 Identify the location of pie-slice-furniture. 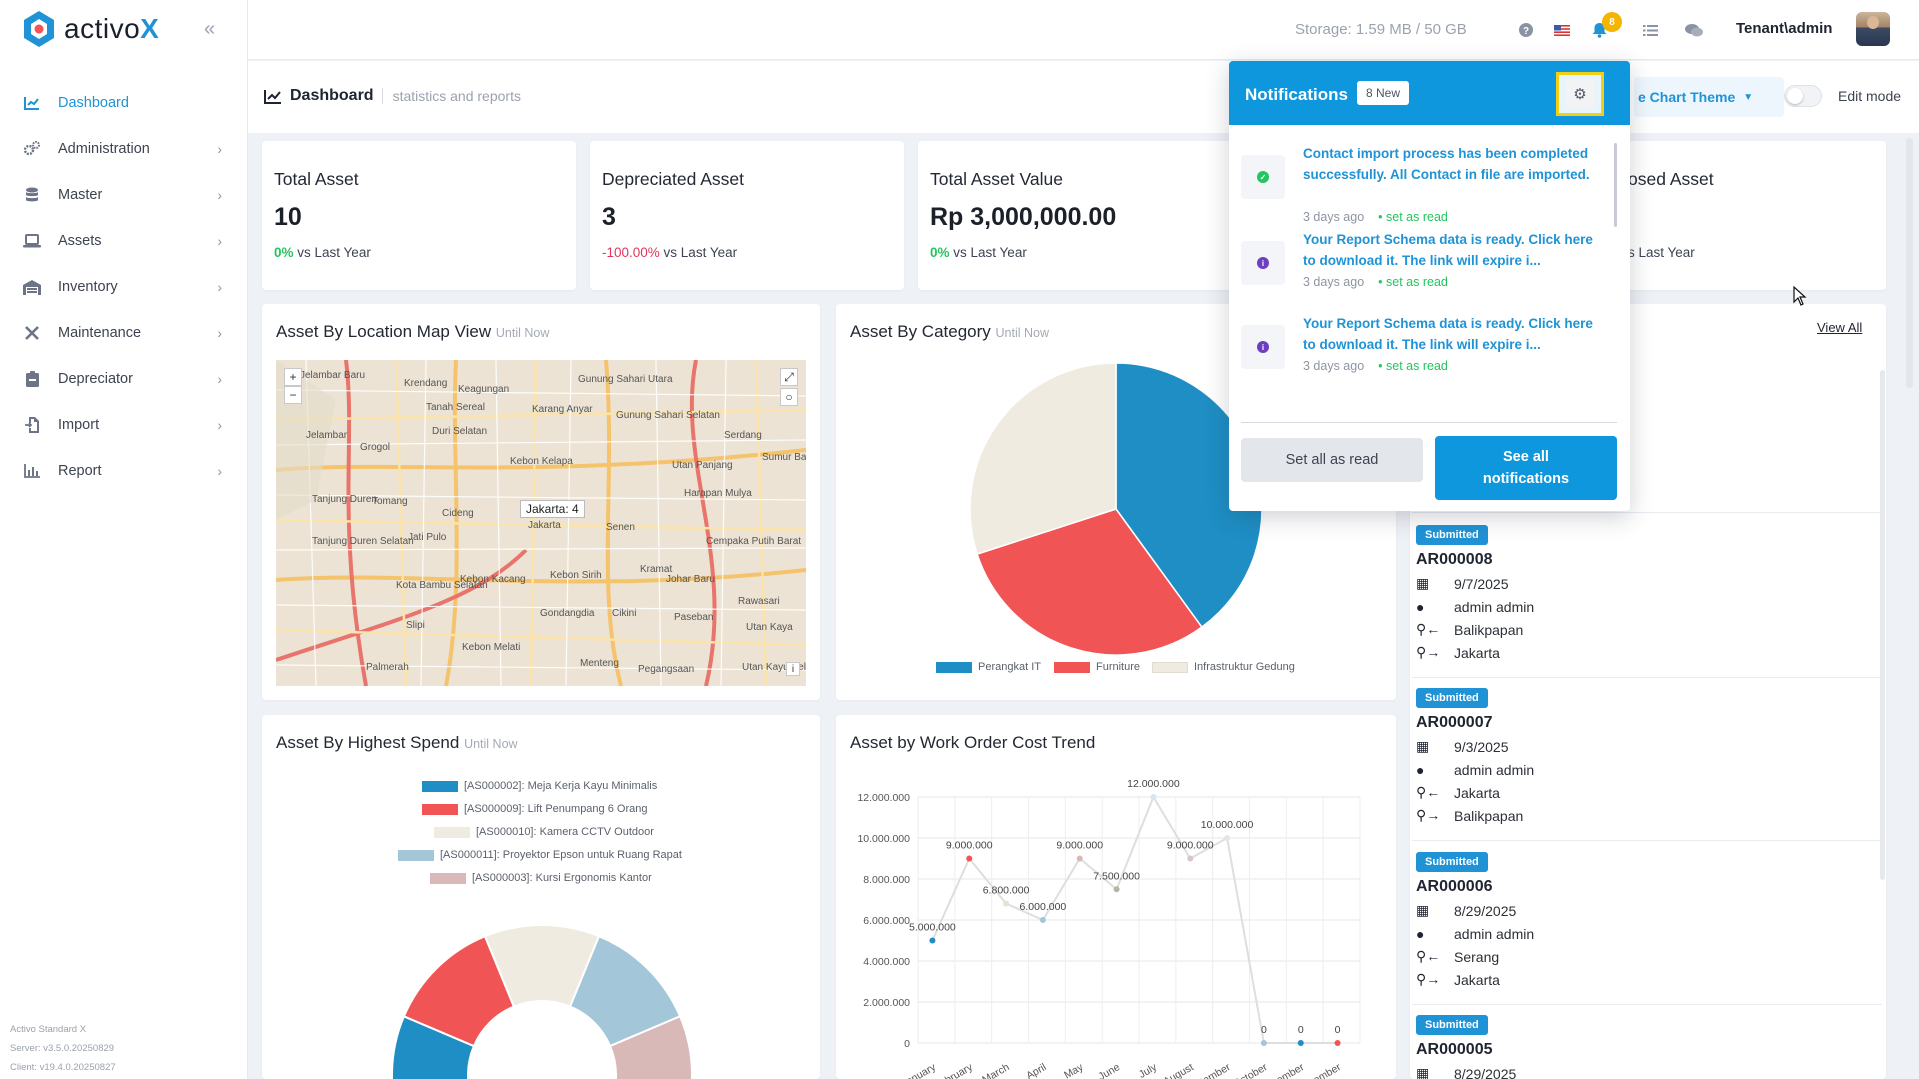
(1089, 582).